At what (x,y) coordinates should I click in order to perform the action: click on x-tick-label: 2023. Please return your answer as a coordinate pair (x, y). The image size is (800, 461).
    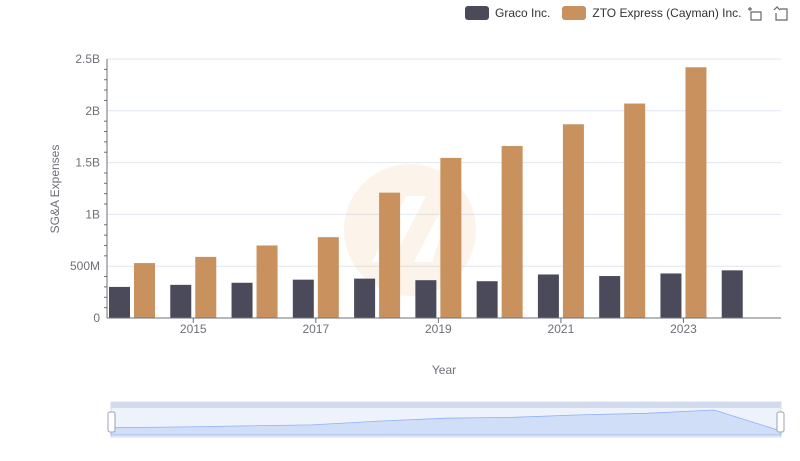
    Looking at the image, I should click on (683, 329).